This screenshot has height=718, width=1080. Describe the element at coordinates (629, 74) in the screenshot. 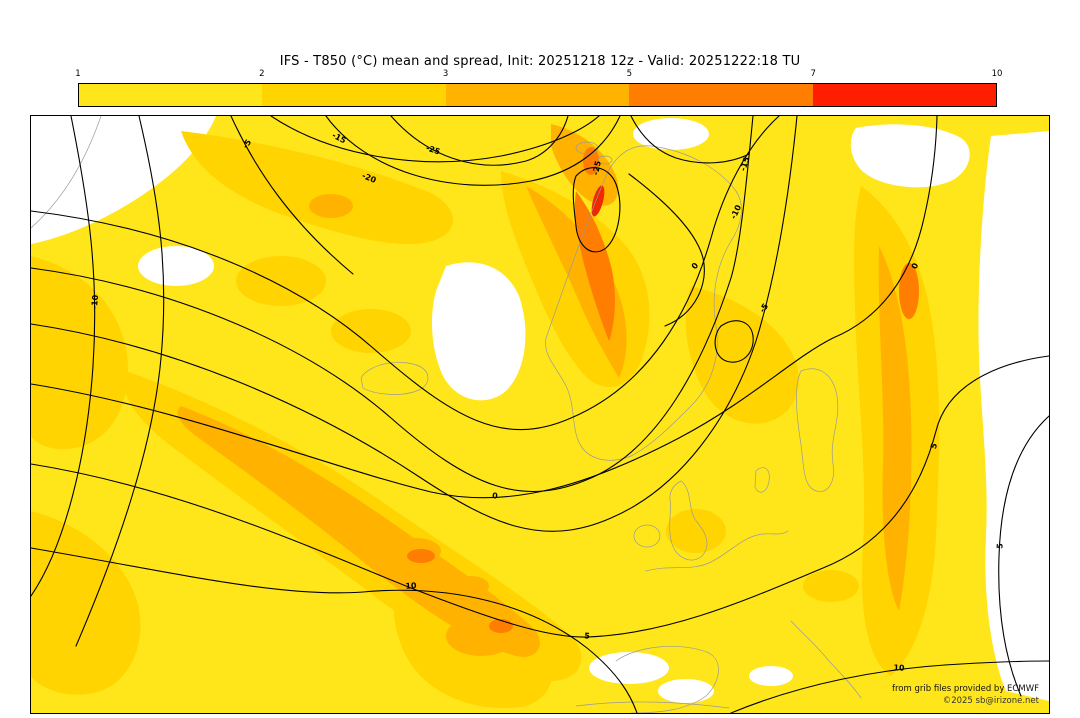

I see `colorbar-tick-label: 5` at that location.